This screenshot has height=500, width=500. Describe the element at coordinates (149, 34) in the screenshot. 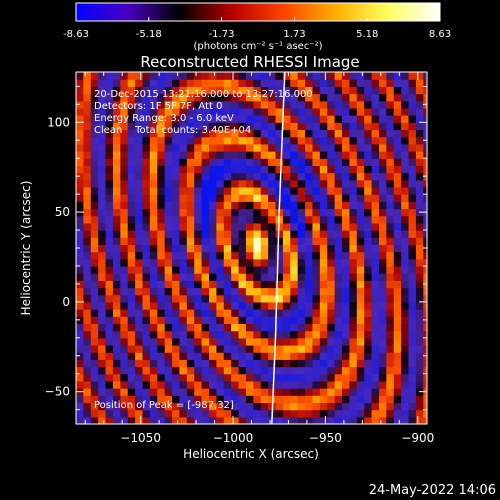

I see `colorbar-tick-label: -5.18` at that location.